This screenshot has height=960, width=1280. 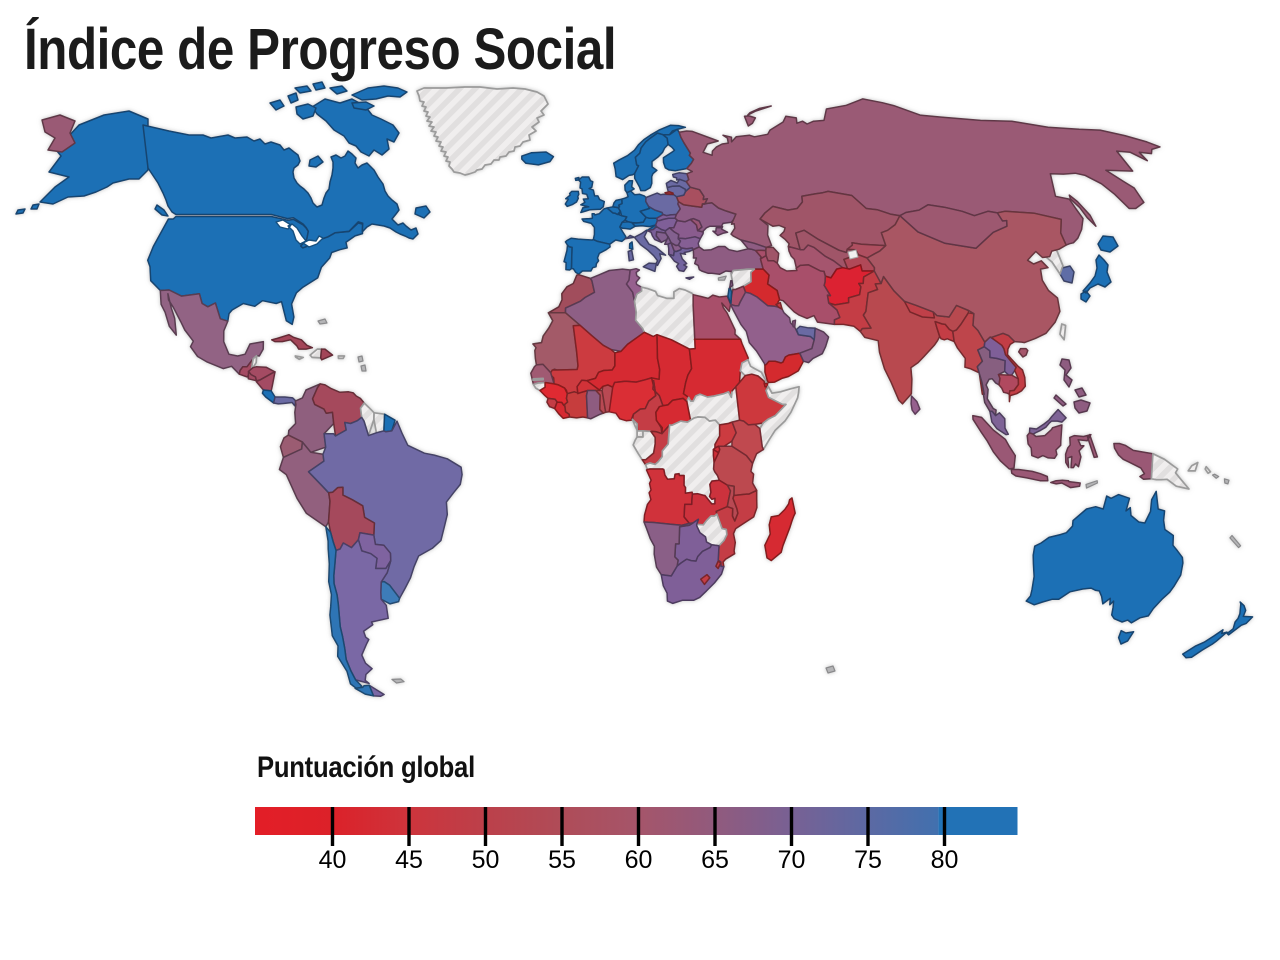 What do you see at coordinates (333, 860) in the screenshot?
I see `svg-text: 40` at bounding box center [333, 860].